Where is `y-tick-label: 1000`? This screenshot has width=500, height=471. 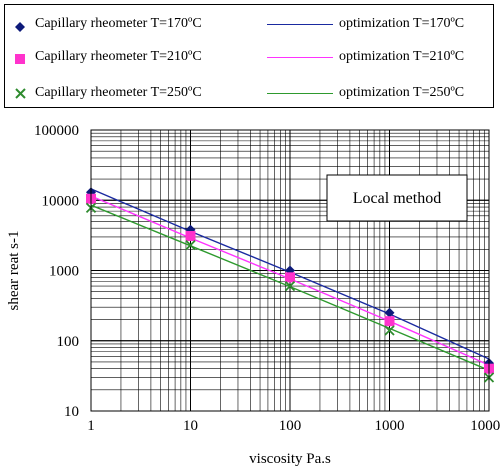 y-tick-label: 1000 is located at coordinates (64, 272).